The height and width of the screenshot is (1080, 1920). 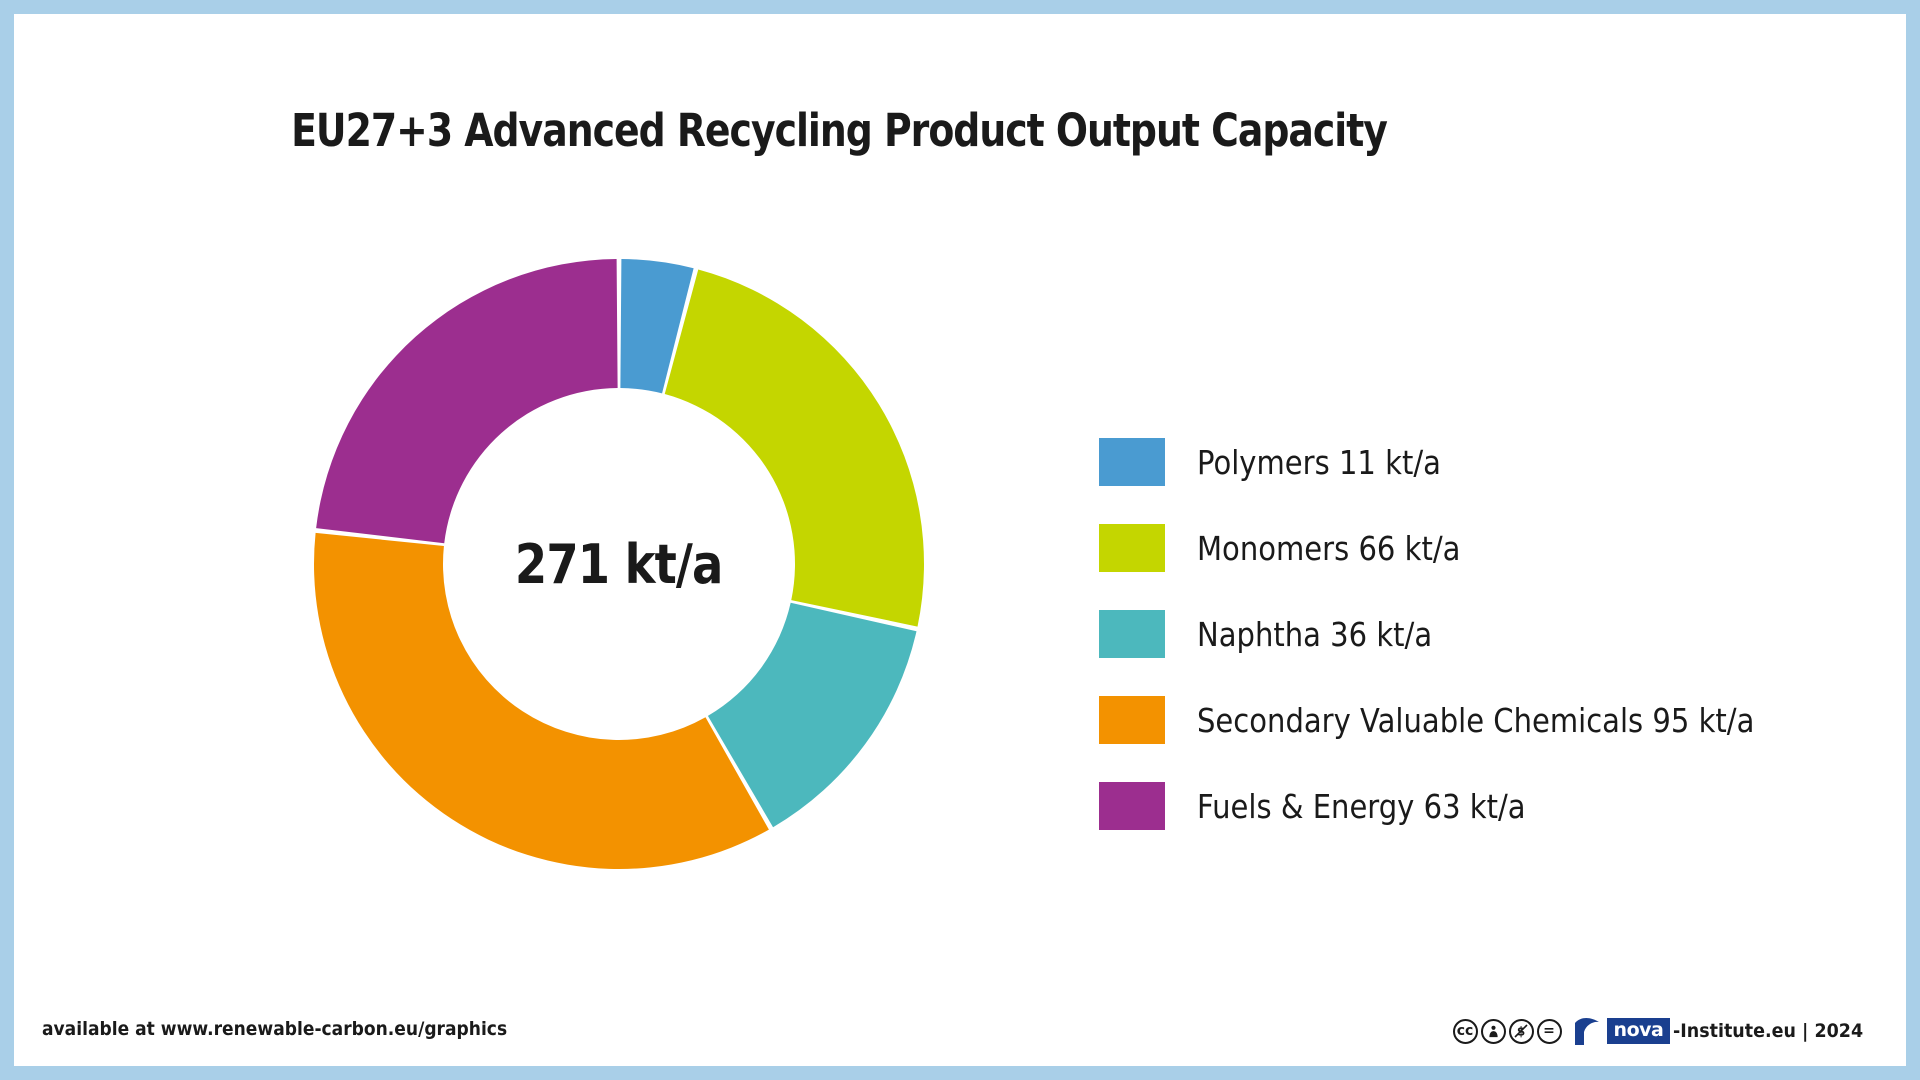 I want to click on cc-by-person-icon, so click(x=1493, y=1031).